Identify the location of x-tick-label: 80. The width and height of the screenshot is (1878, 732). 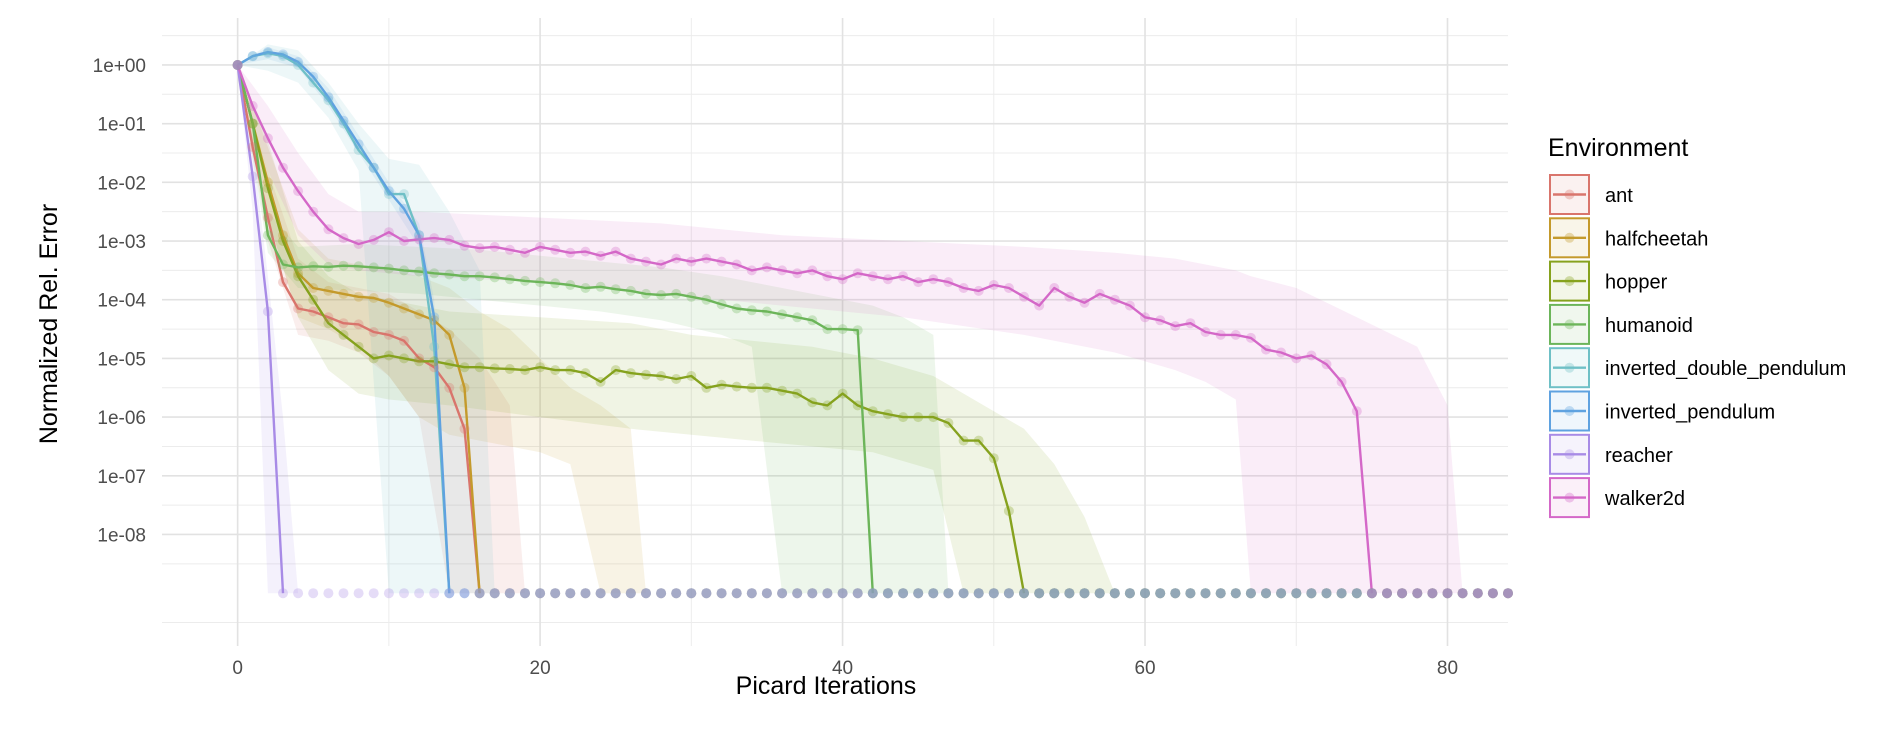
(1447, 668).